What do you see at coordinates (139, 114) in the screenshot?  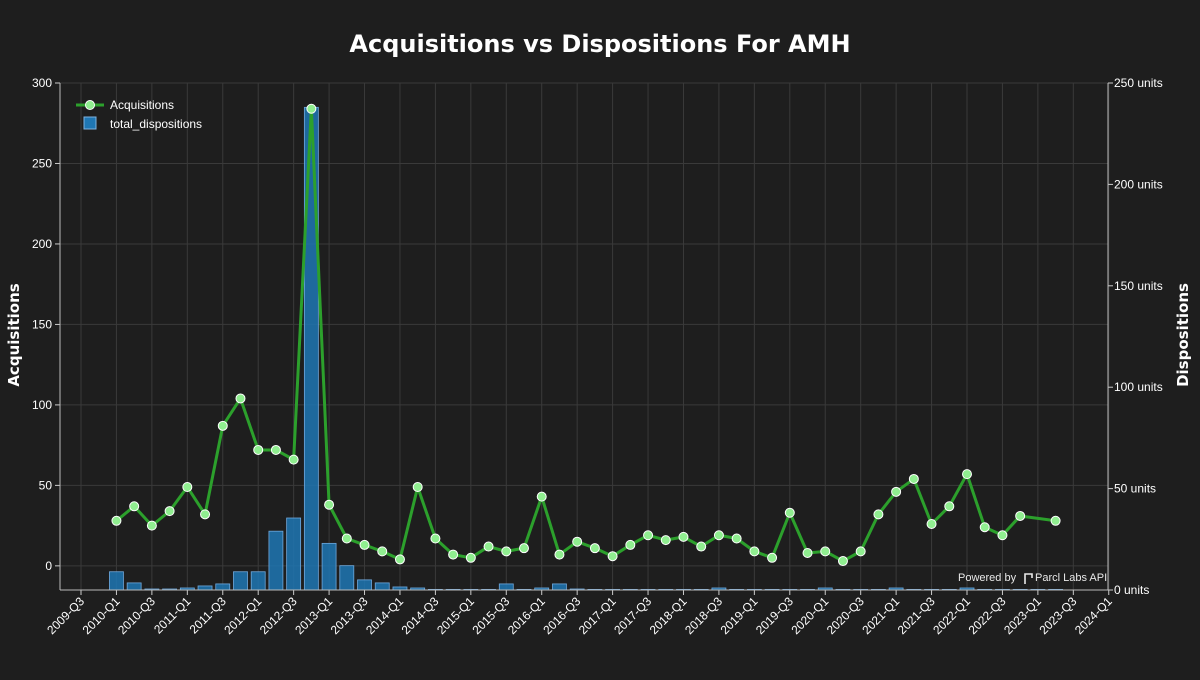 I see `legend: Acquisitions total_dispositions` at bounding box center [139, 114].